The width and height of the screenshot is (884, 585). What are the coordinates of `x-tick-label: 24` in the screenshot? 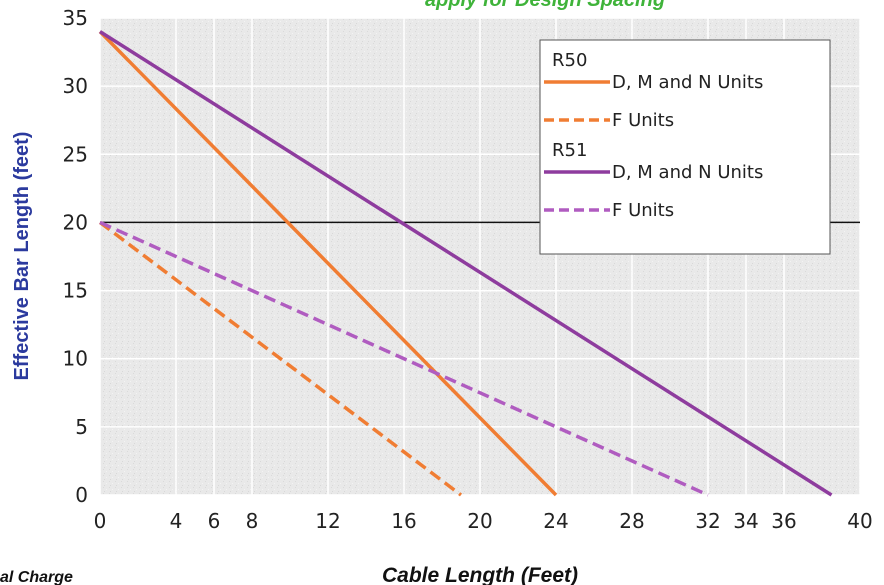 It's located at (555, 521).